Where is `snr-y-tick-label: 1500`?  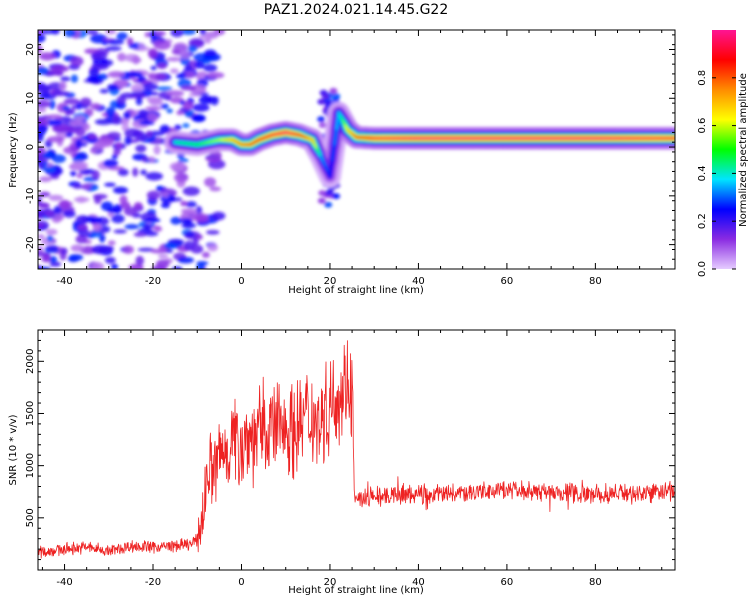 snr-y-tick-label: 1500 is located at coordinates (30, 413).